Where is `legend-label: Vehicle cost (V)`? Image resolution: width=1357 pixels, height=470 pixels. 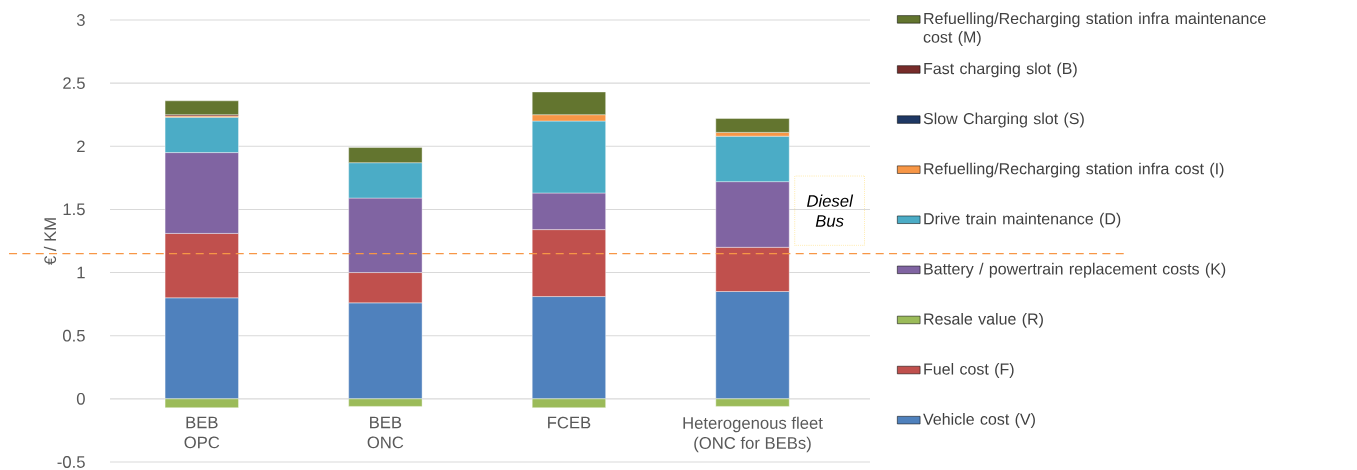 legend-label: Vehicle cost (V) is located at coordinates (979, 420).